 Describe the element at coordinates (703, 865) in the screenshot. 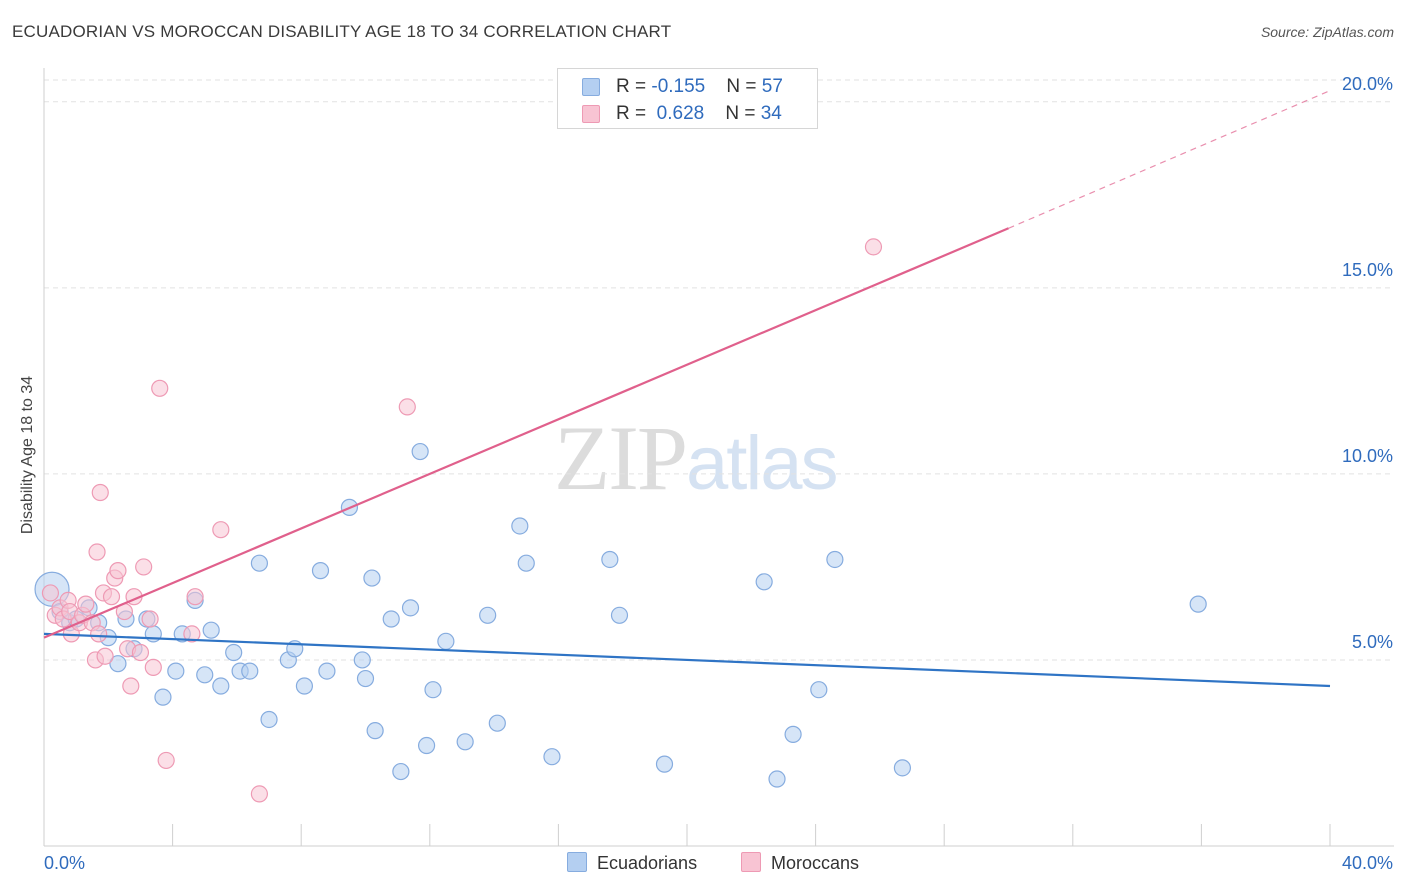

I see `series-legend: Ecuadorians Moroccans` at that location.